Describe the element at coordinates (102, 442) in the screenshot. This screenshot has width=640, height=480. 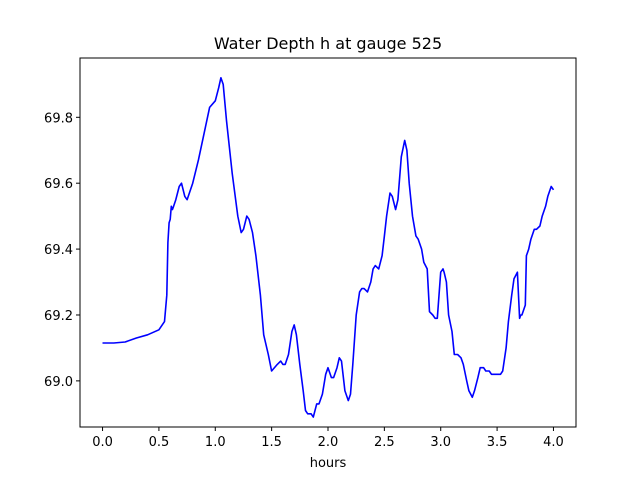
I see `x-tick-label: 0.0` at that location.